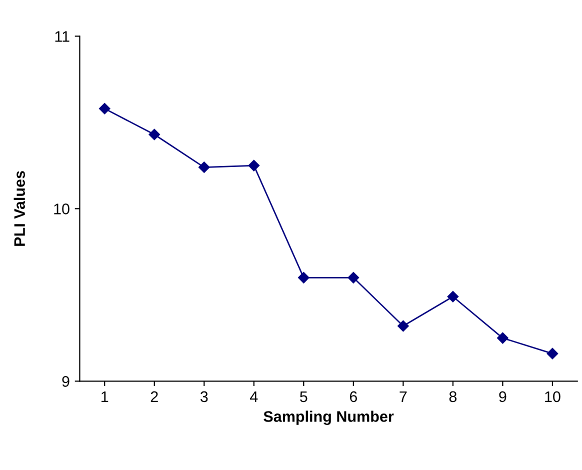 The height and width of the screenshot is (470, 582). What do you see at coordinates (304, 396) in the screenshot?
I see `x-tick-label: 5` at bounding box center [304, 396].